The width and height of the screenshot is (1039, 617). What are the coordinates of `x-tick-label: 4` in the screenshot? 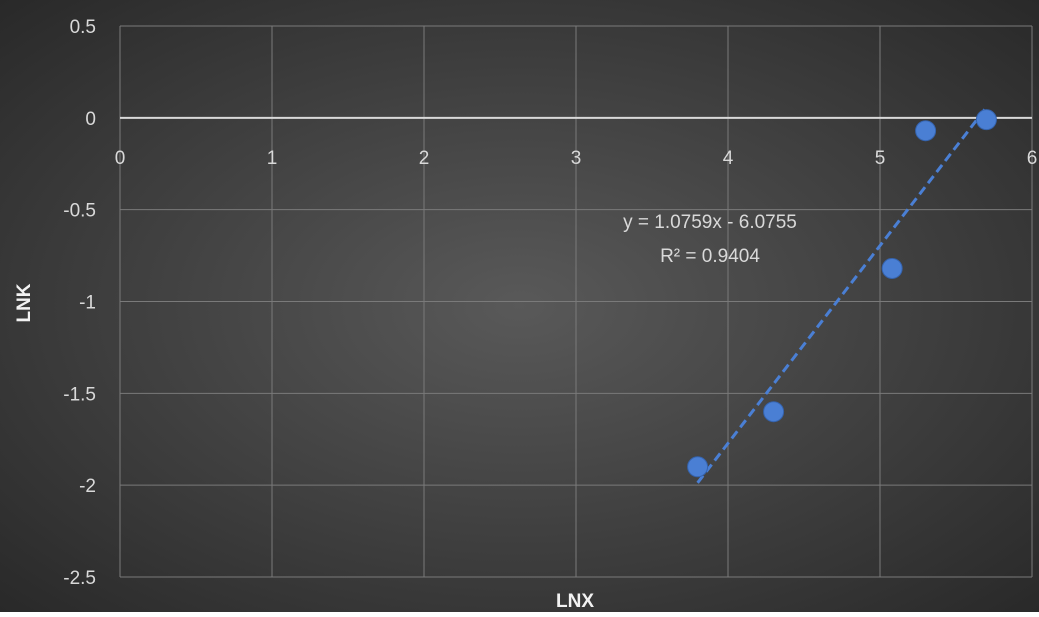 It's located at (728, 158).